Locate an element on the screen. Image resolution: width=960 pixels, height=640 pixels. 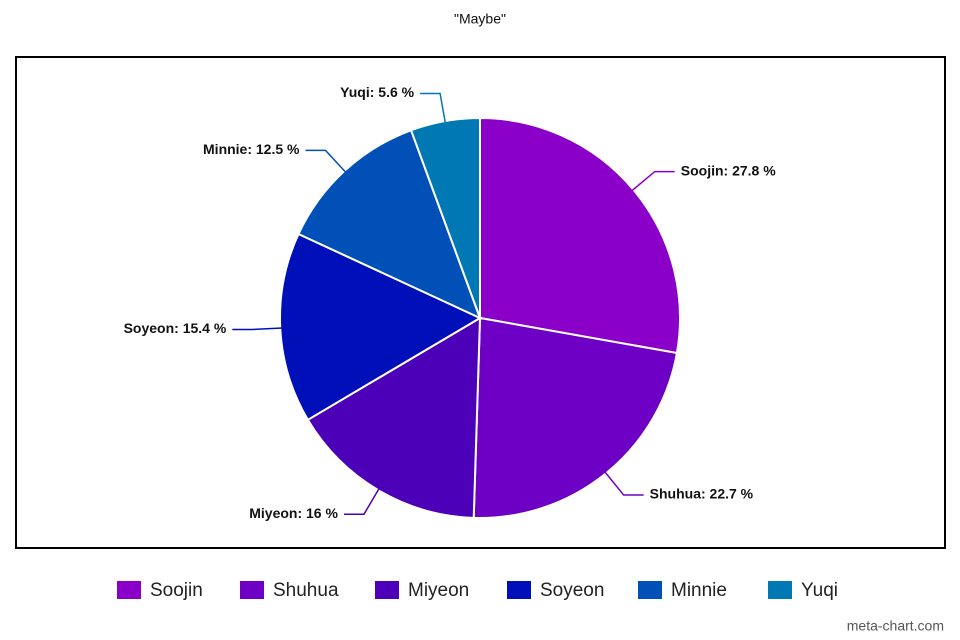
data-label: Shuhua: 22.7 % is located at coordinates (702, 494).